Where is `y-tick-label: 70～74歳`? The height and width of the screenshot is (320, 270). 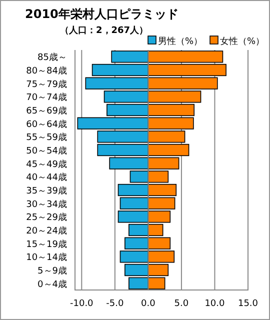
y-tick-label: 70～74歳 is located at coordinates (46, 98).